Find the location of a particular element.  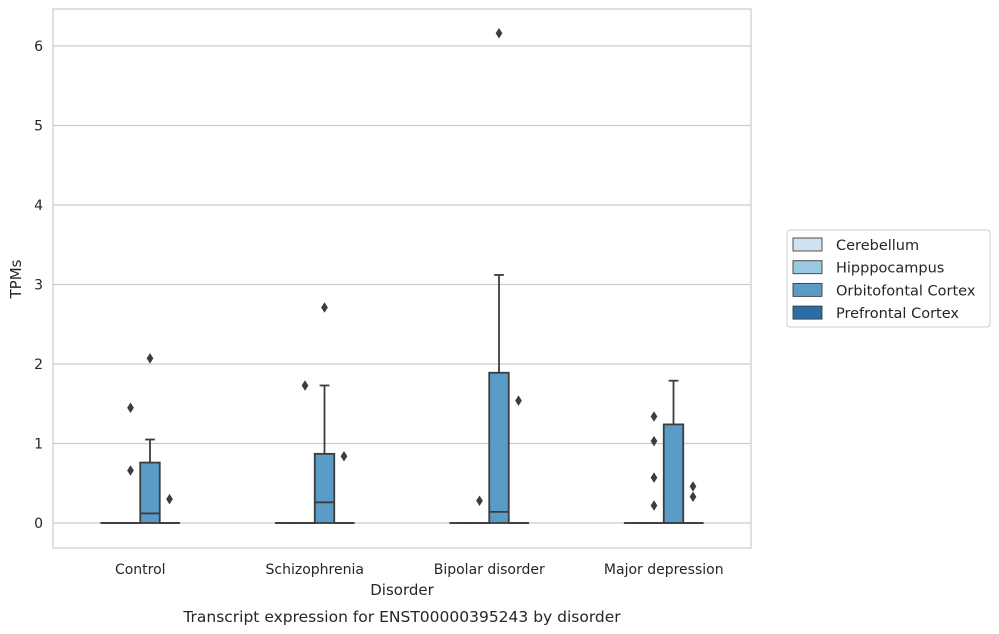

y-tick-label: 0 is located at coordinates (38, 524).